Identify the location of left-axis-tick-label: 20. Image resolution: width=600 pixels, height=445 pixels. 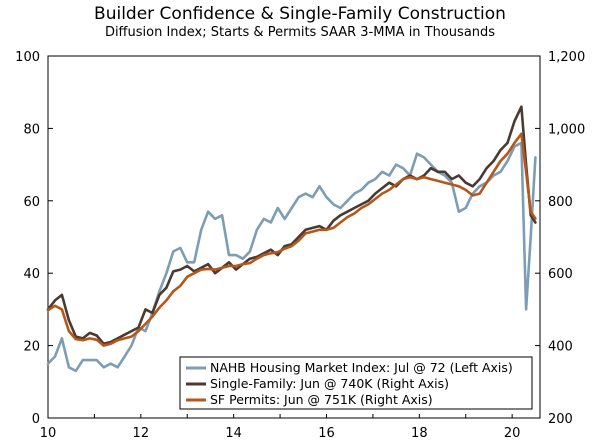
(31, 347).